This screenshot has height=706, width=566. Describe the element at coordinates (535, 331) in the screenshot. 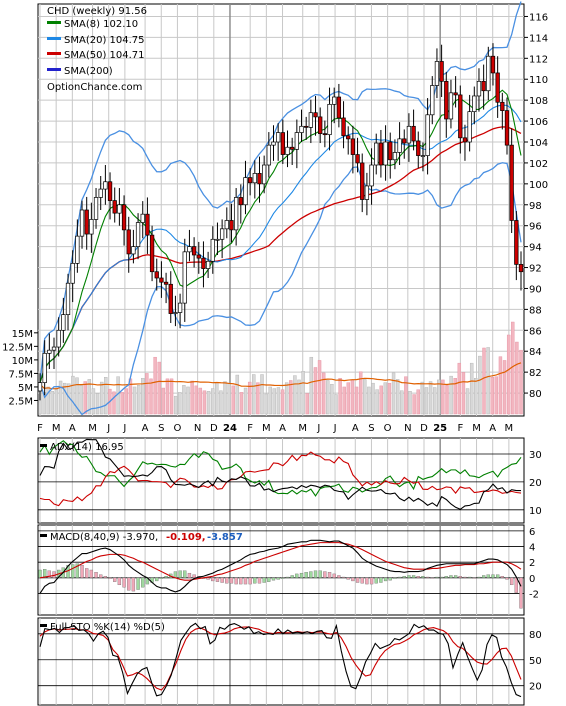

I see `price-tick-label: 86` at that location.